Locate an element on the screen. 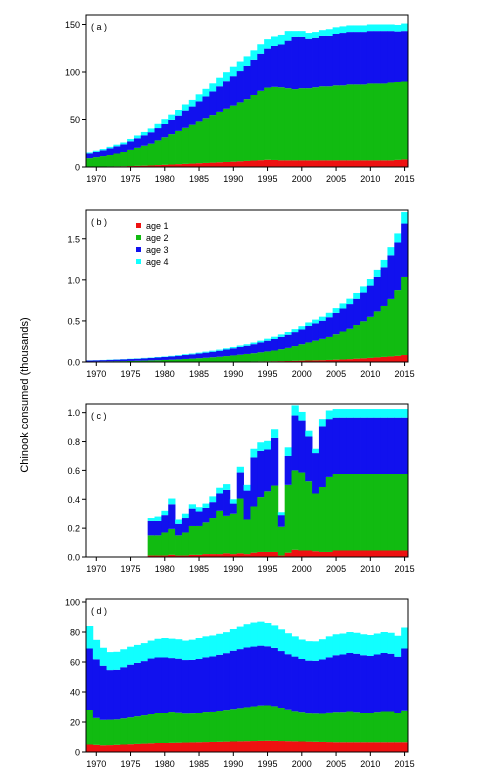 The width and height of the screenshot is (480, 780). bar-segment-age1-1992 is located at coordinates (247, 555).